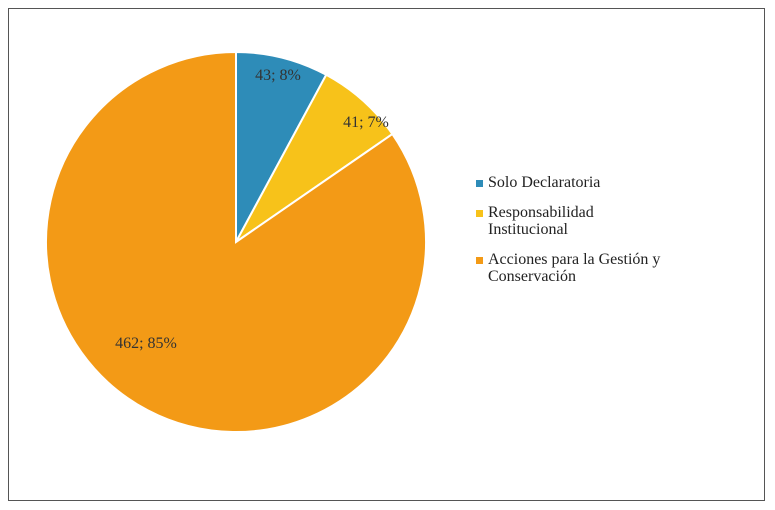 This screenshot has height=510, width=775. I want to click on legend-item-1: Solo Declaratoria, so click(568, 182).